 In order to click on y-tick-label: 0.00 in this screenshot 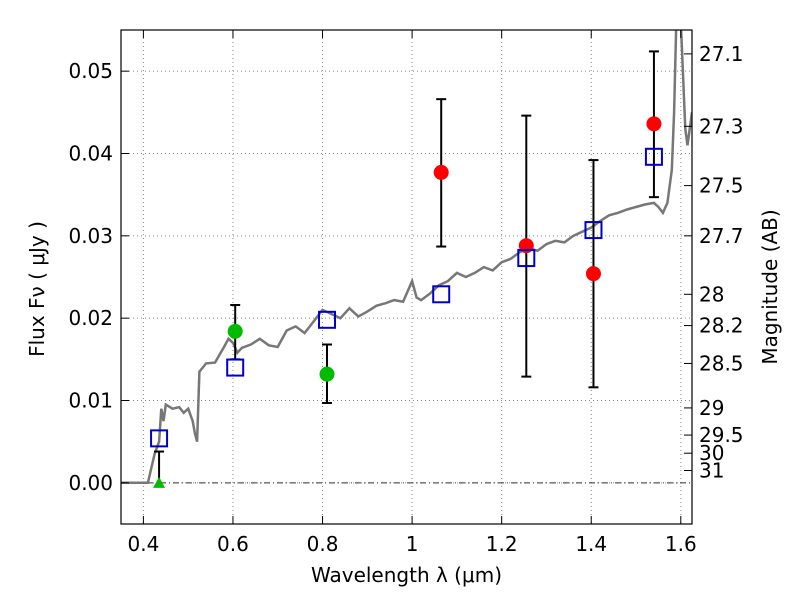, I will do `click(90, 483)`.